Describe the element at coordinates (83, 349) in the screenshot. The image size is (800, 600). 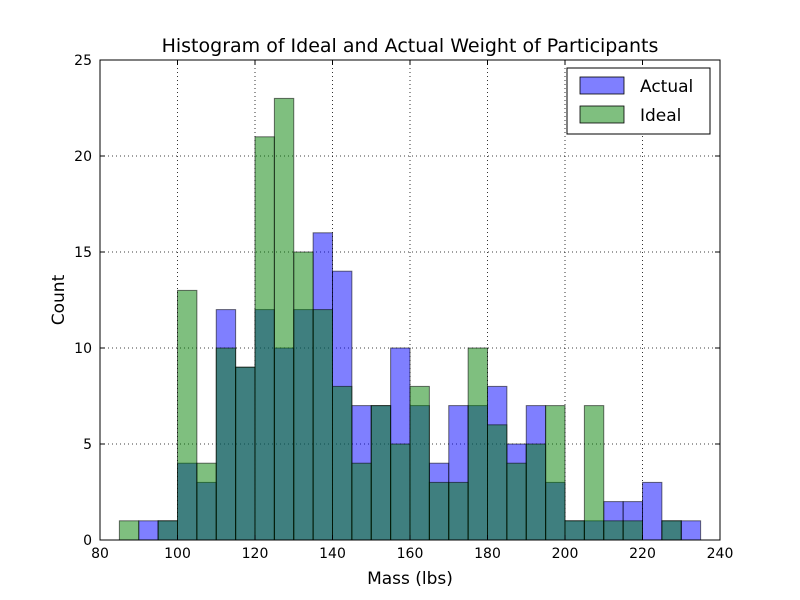
I see `y-tick-label: 10` at that location.